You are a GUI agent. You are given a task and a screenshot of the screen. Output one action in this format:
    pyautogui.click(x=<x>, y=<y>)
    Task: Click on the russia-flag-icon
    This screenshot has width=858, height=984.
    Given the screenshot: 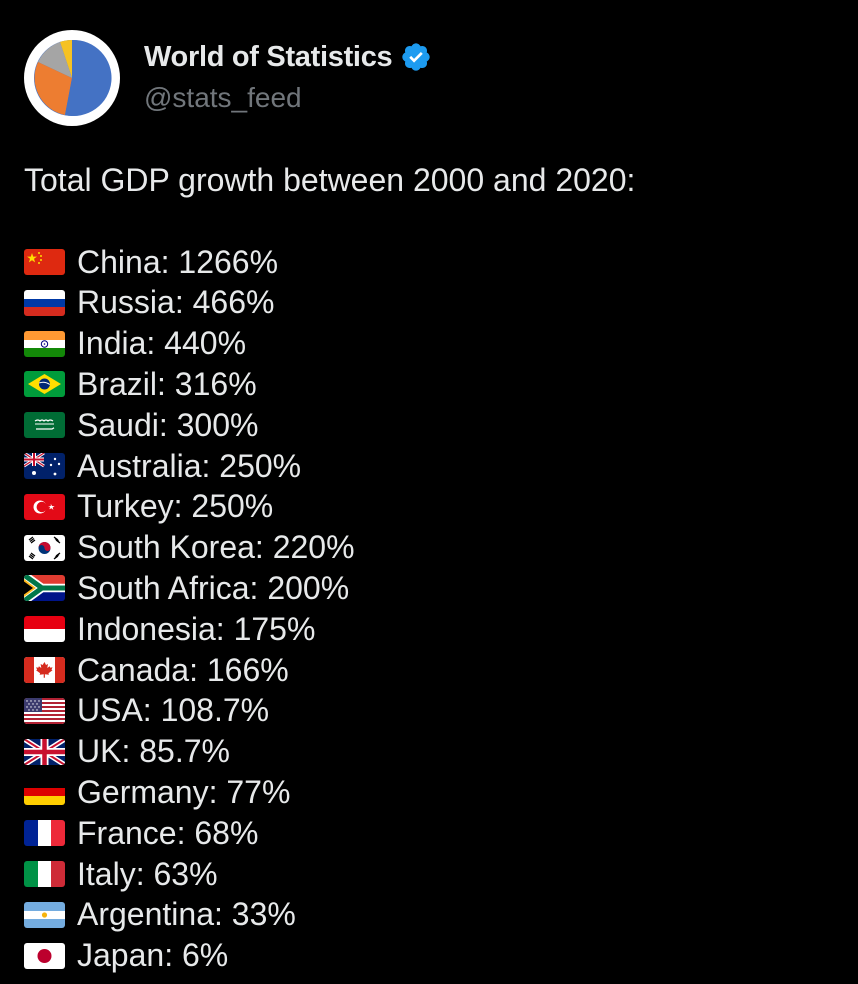 What is the action you would take?
    pyautogui.click(x=44, y=302)
    